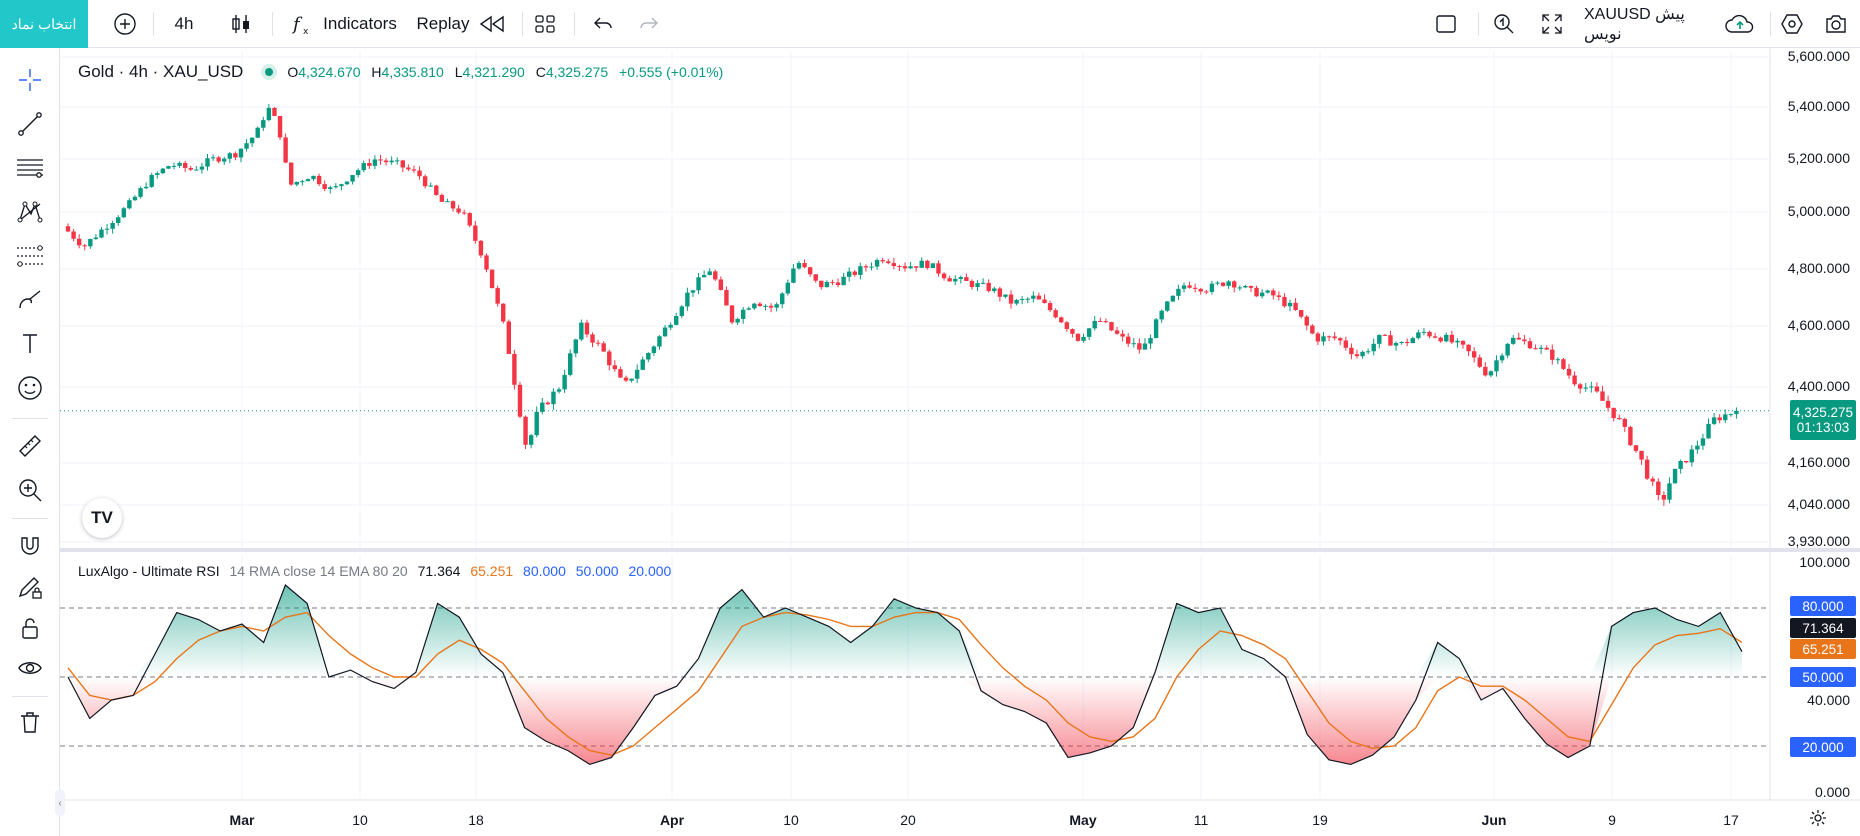 The height and width of the screenshot is (836, 1860). What do you see at coordinates (1818, 541) in the screenshot?
I see `price-tick-label: 3,930.000` at bounding box center [1818, 541].